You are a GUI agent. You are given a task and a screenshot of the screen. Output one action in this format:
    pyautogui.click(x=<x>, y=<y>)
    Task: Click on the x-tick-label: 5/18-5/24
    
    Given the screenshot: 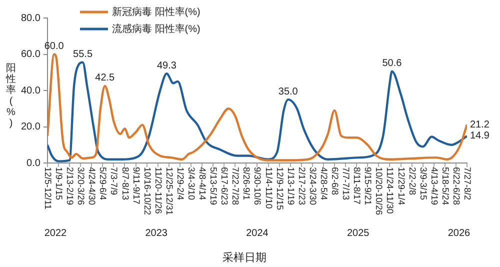 What is the action you would take?
    pyautogui.click(x=445, y=186)
    